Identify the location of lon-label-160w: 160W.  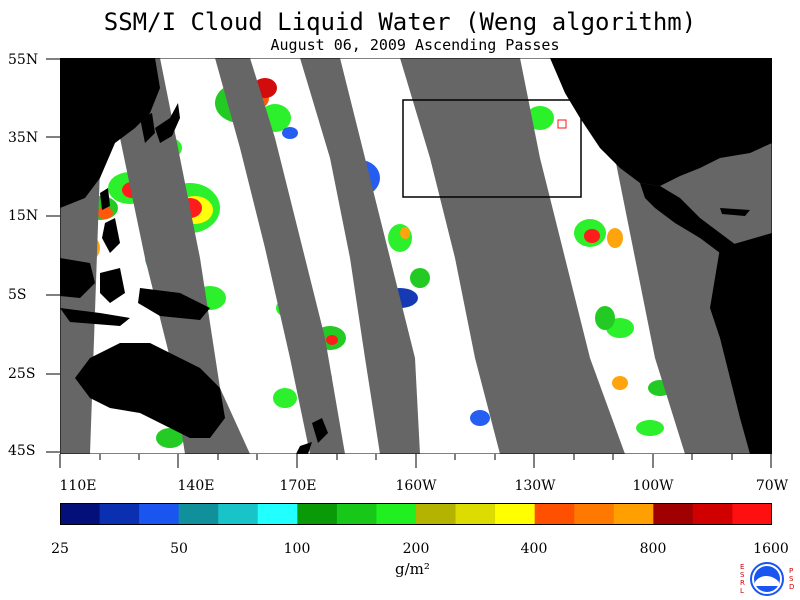
(416, 486).